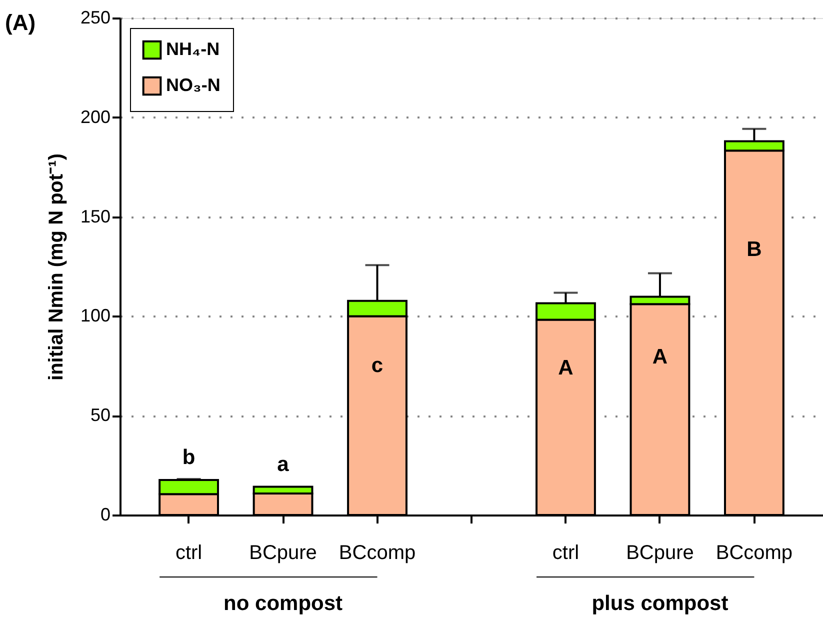 The image size is (823, 617). I want to click on y-tick-label: 150, so click(95, 216).